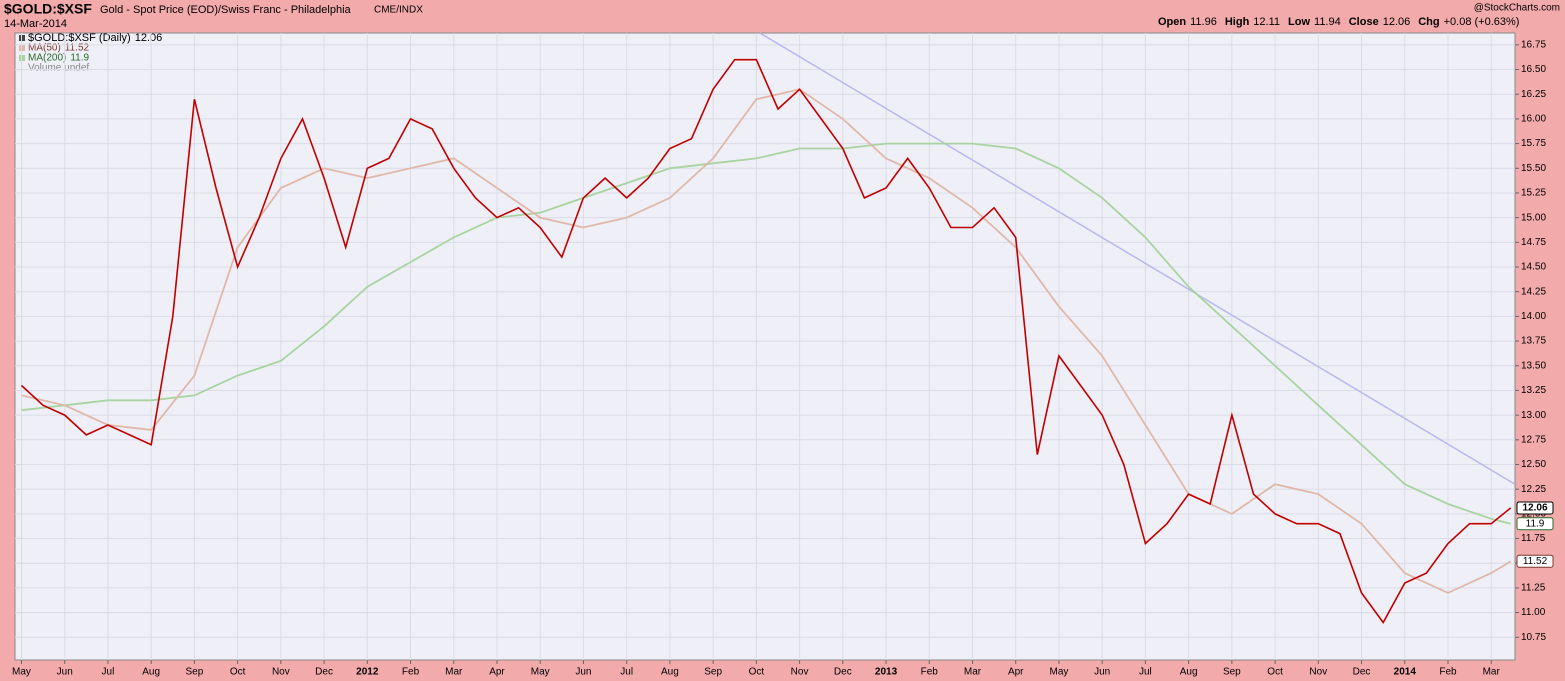 This screenshot has height=681, width=1565. Describe the element at coordinates (35, 24) in the screenshot. I see `date: 14-Mar-2014` at that location.